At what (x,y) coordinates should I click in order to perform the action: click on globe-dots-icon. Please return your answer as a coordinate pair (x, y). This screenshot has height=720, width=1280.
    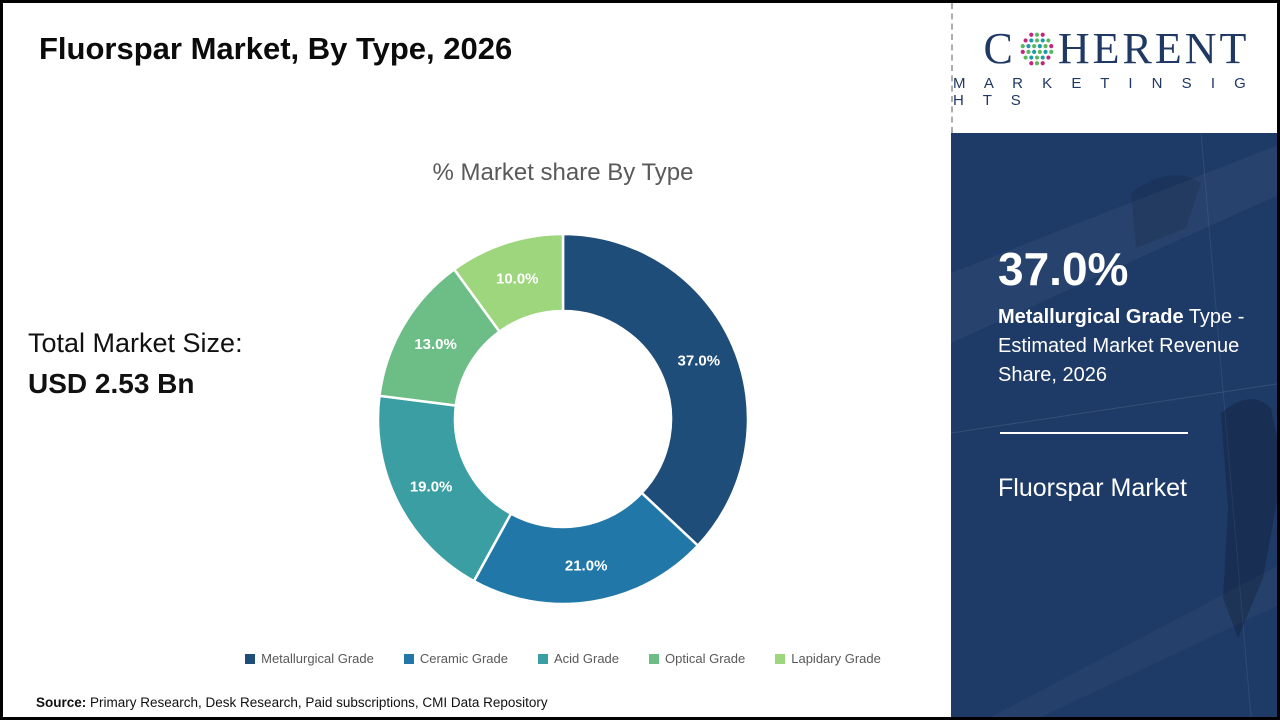
    Looking at the image, I should click on (1037, 49).